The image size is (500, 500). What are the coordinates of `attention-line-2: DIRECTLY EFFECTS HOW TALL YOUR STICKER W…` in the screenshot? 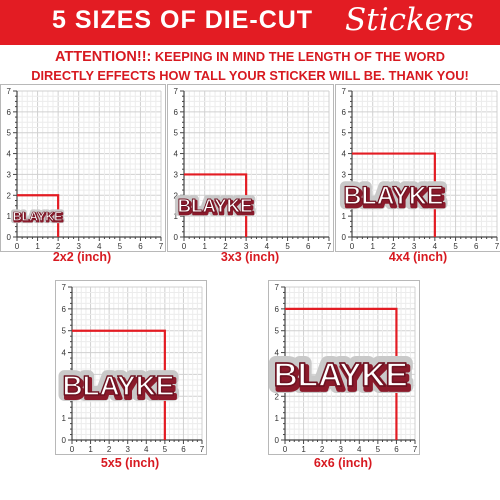 It's located at (250, 75).